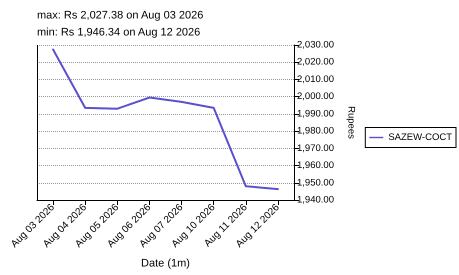 The height and width of the screenshot is (275, 459). Describe the element at coordinates (315, 79) in the screenshot. I see `y-tick-label: 2,010.00` at that location.